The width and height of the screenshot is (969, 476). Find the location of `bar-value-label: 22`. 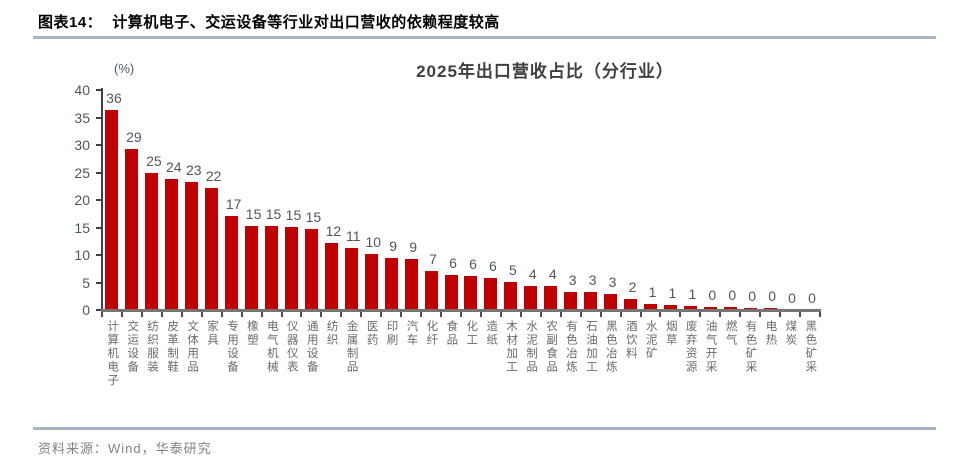

bar-value-label: 22 is located at coordinates (213, 176).